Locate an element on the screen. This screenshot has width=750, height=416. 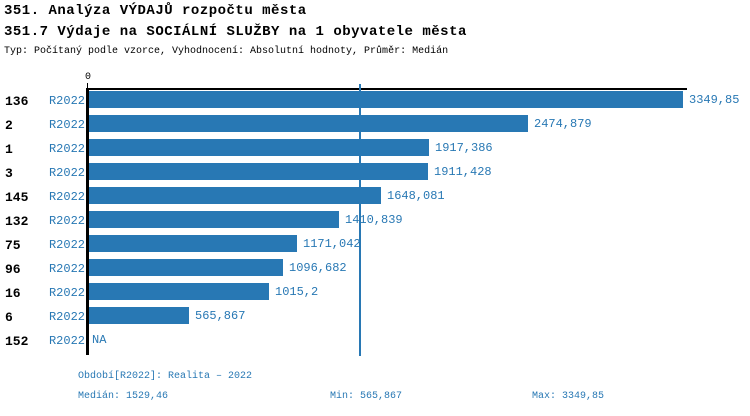
bar-value-label: 1096,682 is located at coordinates (318, 268).